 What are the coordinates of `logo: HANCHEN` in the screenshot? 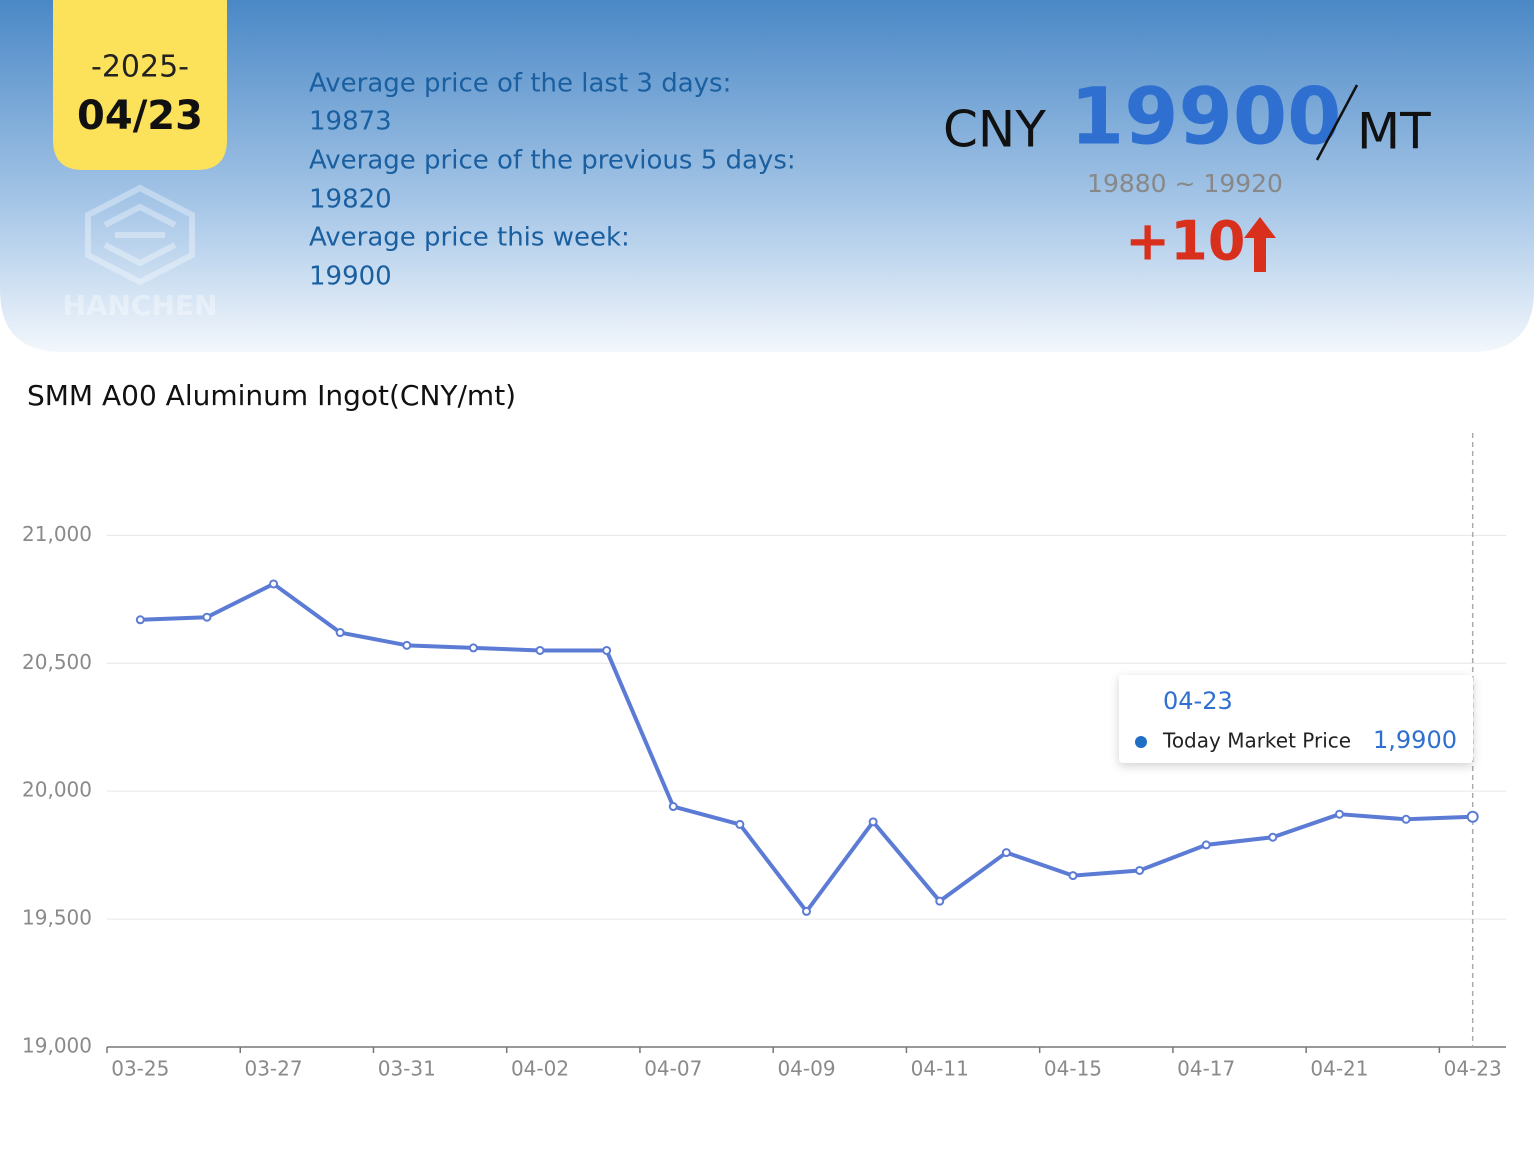 It's located at (140, 253).